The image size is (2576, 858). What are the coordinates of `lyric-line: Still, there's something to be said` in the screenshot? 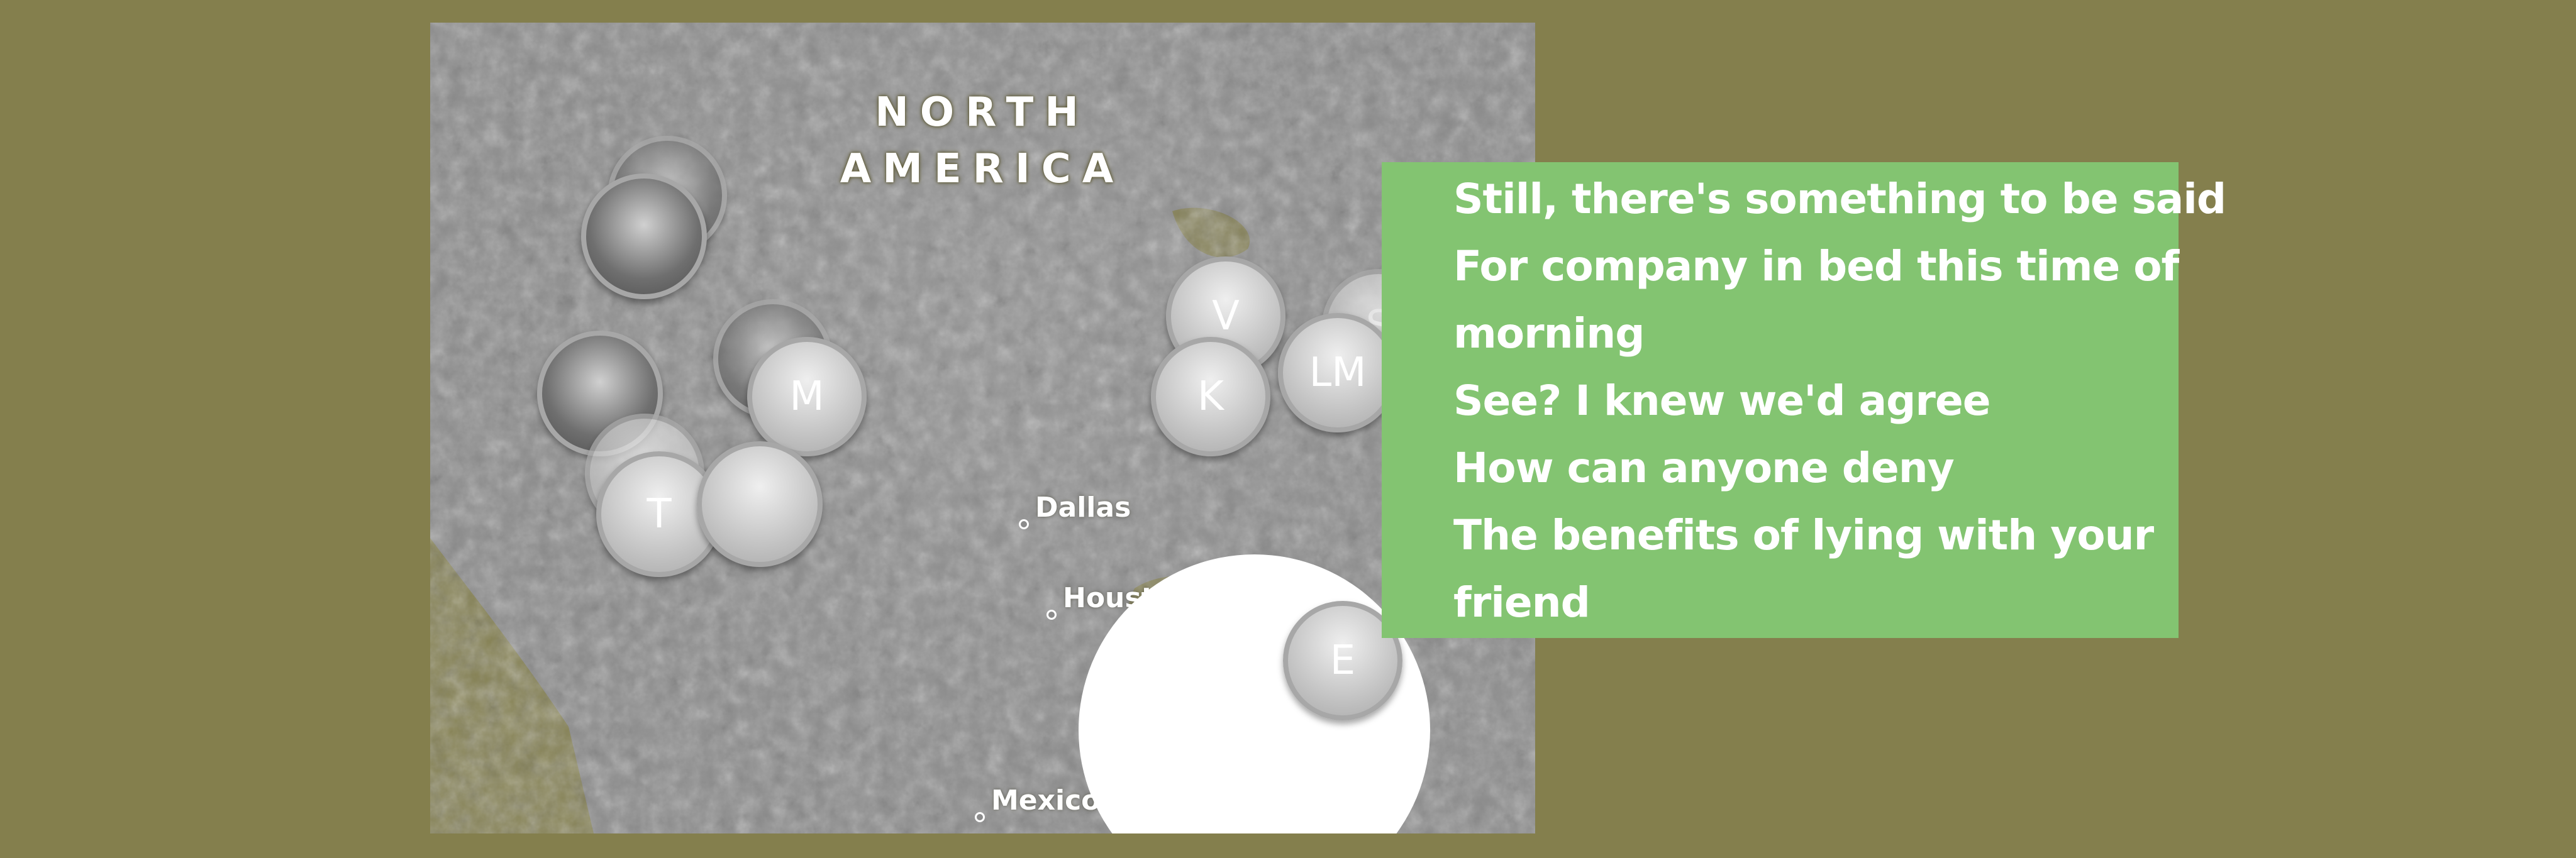 It's located at (1839, 199).